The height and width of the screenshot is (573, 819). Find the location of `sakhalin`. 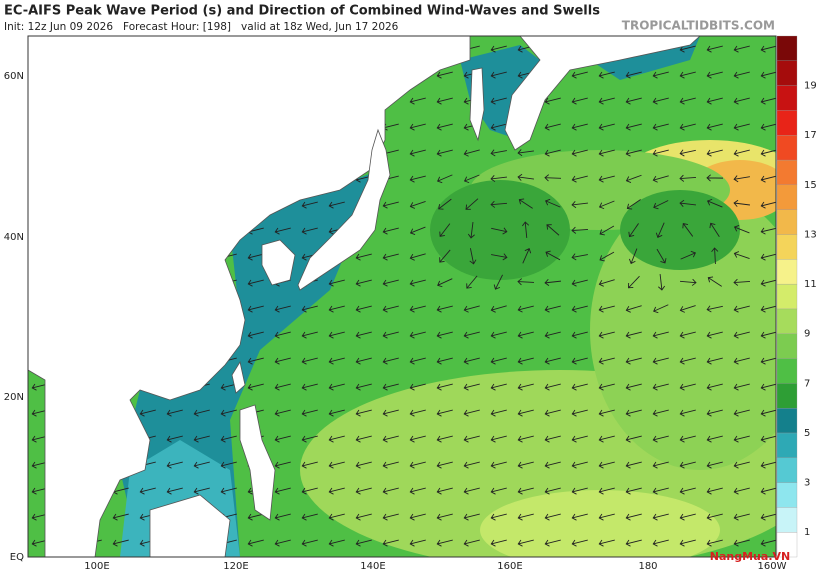

sakhalin is located at coordinates (477, 104).